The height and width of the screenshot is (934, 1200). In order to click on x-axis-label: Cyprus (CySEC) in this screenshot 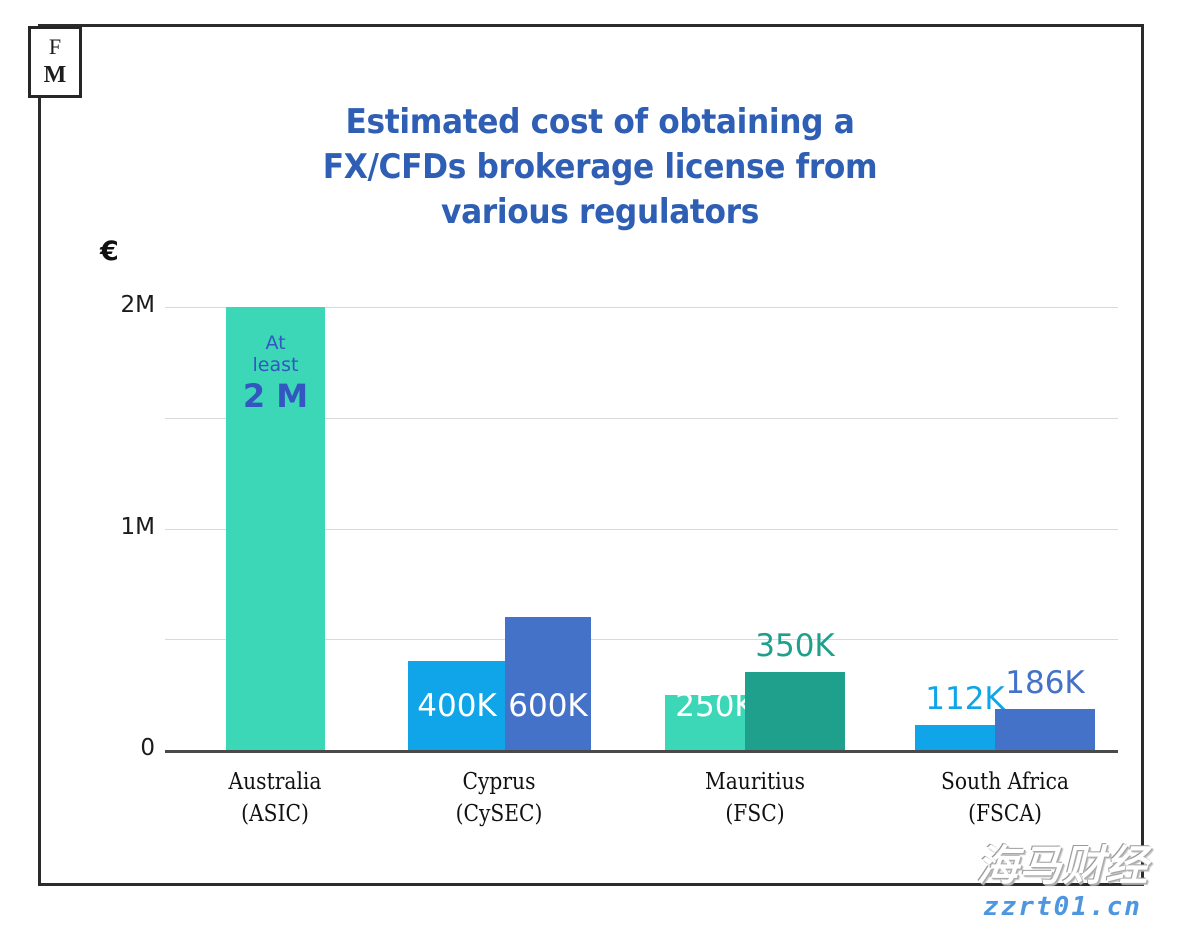, I will do `click(499, 798)`.